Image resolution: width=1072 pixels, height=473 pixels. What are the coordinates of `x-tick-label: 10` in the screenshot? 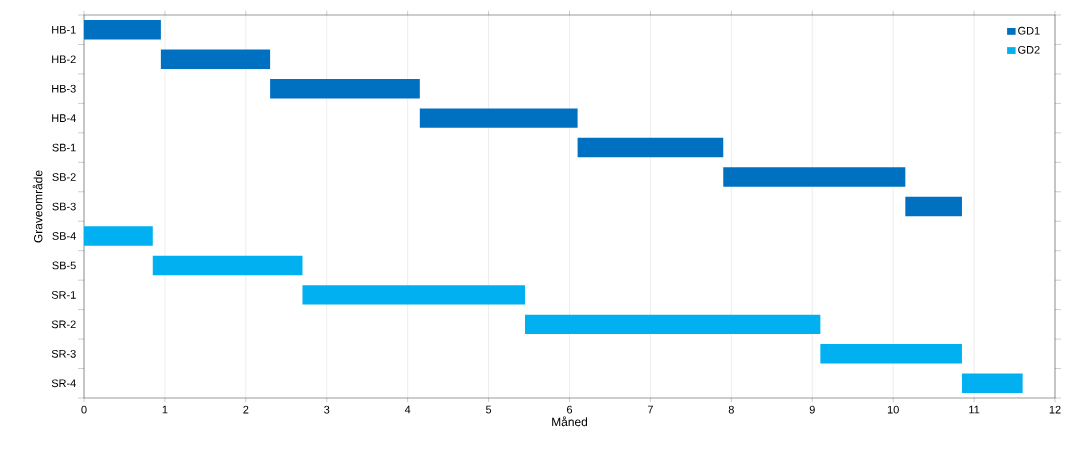 It's located at (893, 409).